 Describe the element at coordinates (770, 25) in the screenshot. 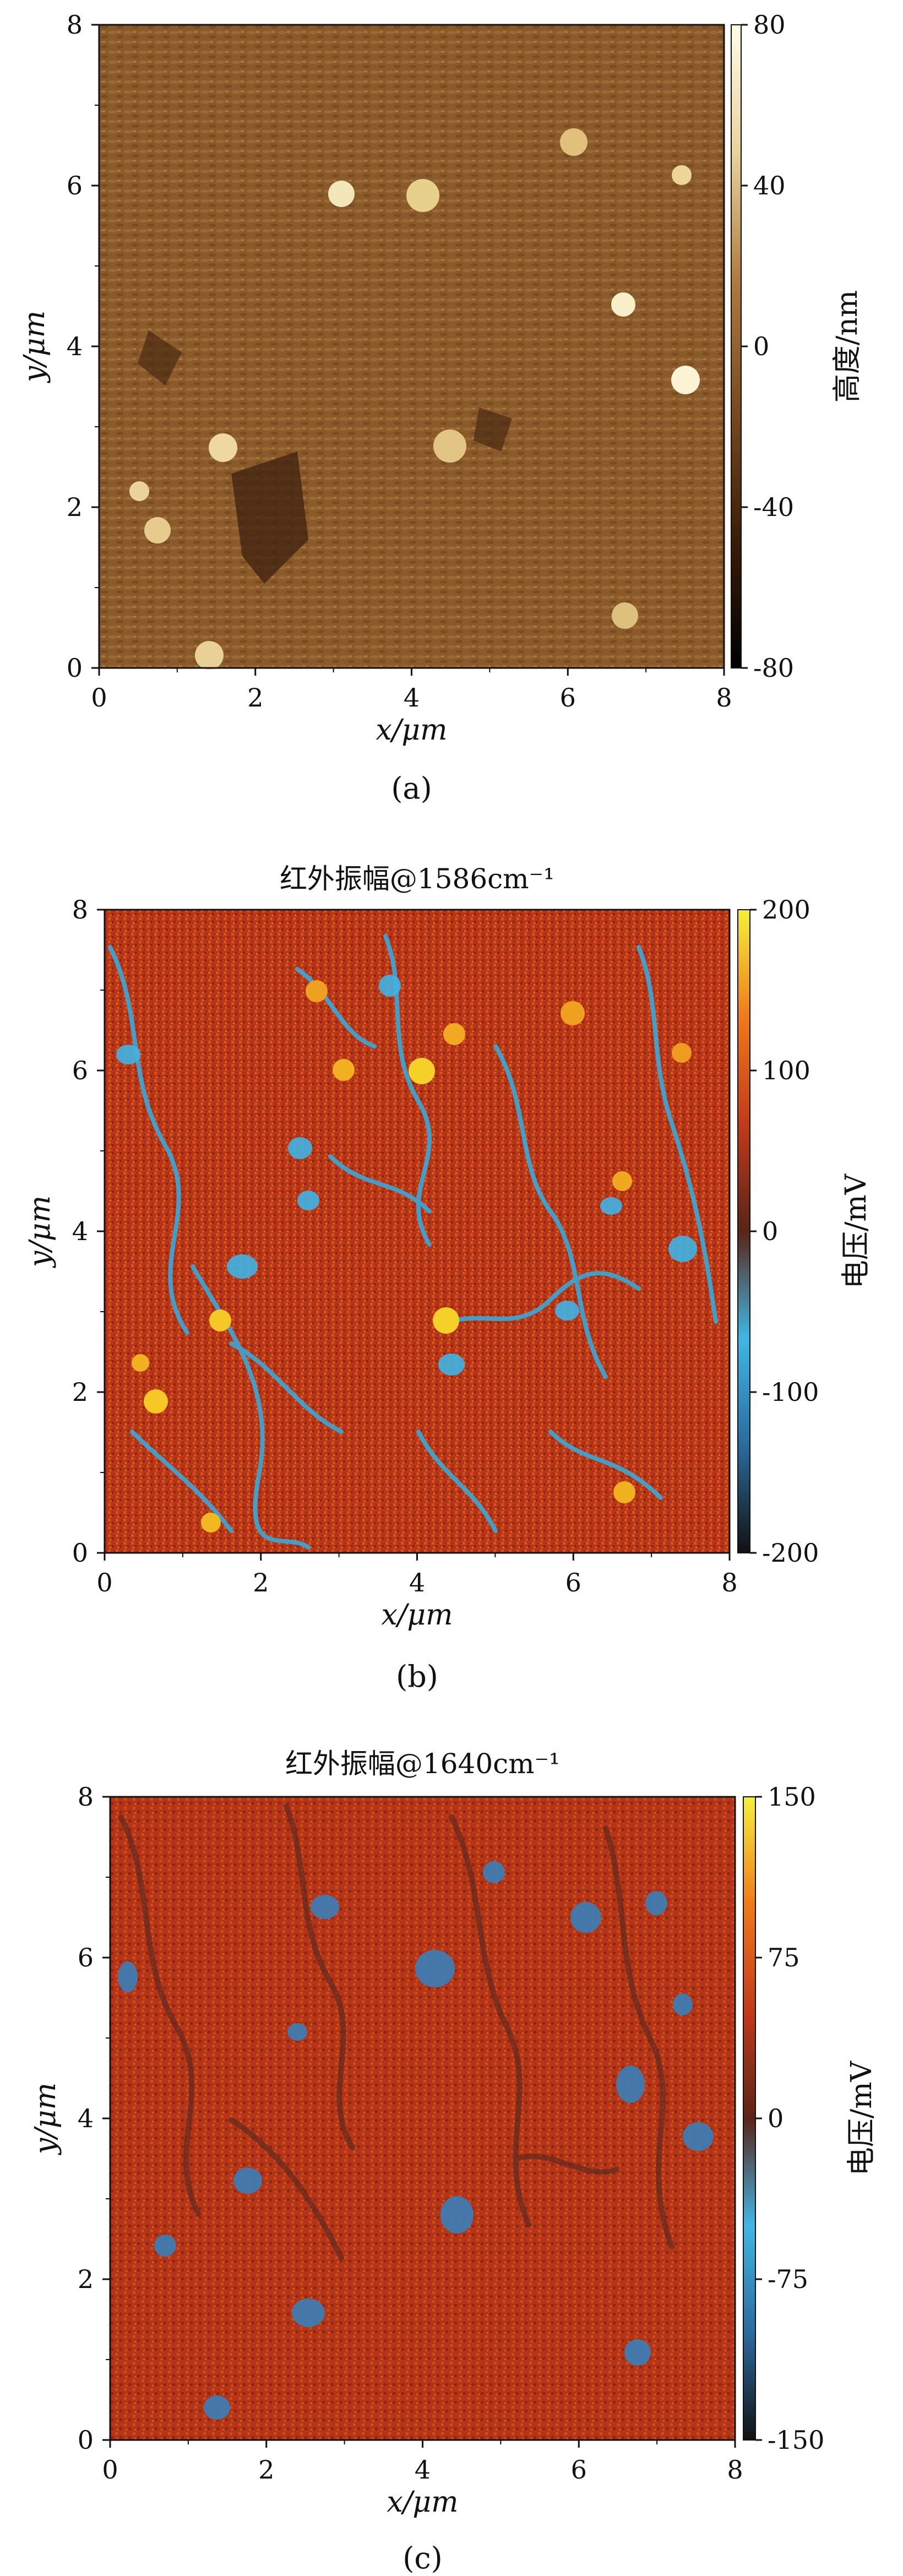

I see `colorbar-tick-label: 80` at that location.